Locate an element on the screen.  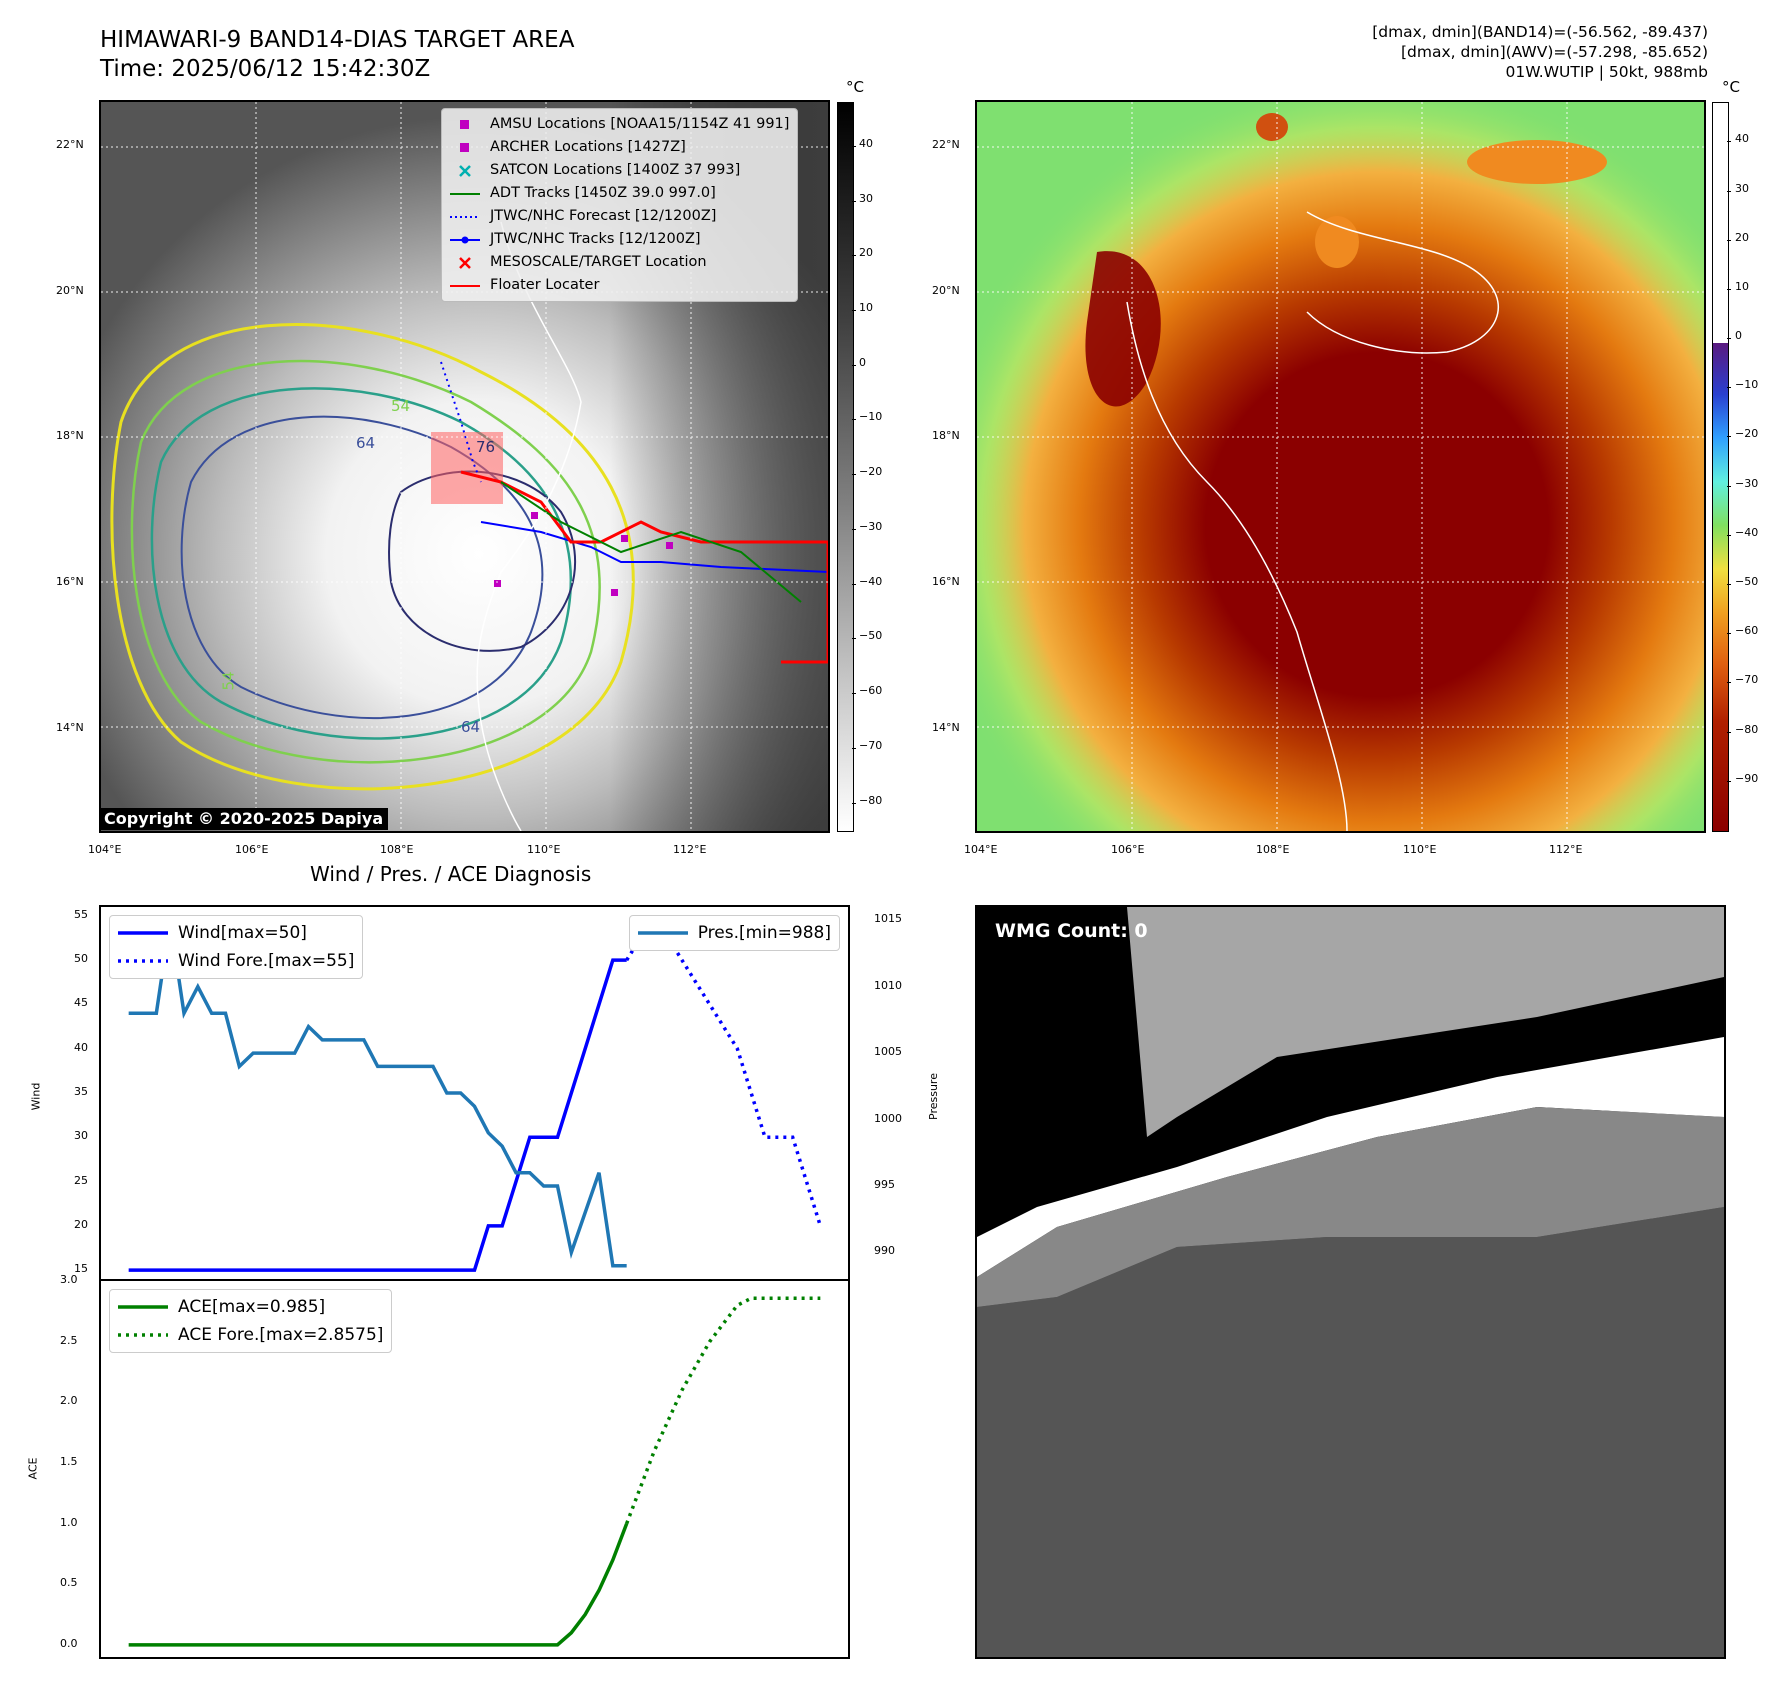
colorbar-tick-label: −50 is located at coordinates (871, 636).